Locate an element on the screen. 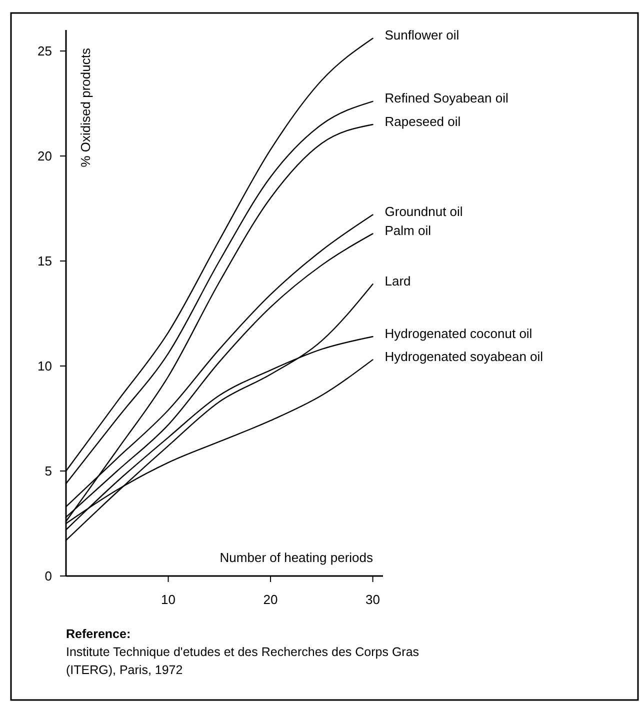 The height and width of the screenshot is (702, 640). text: Reference: is located at coordinates (98, 634).